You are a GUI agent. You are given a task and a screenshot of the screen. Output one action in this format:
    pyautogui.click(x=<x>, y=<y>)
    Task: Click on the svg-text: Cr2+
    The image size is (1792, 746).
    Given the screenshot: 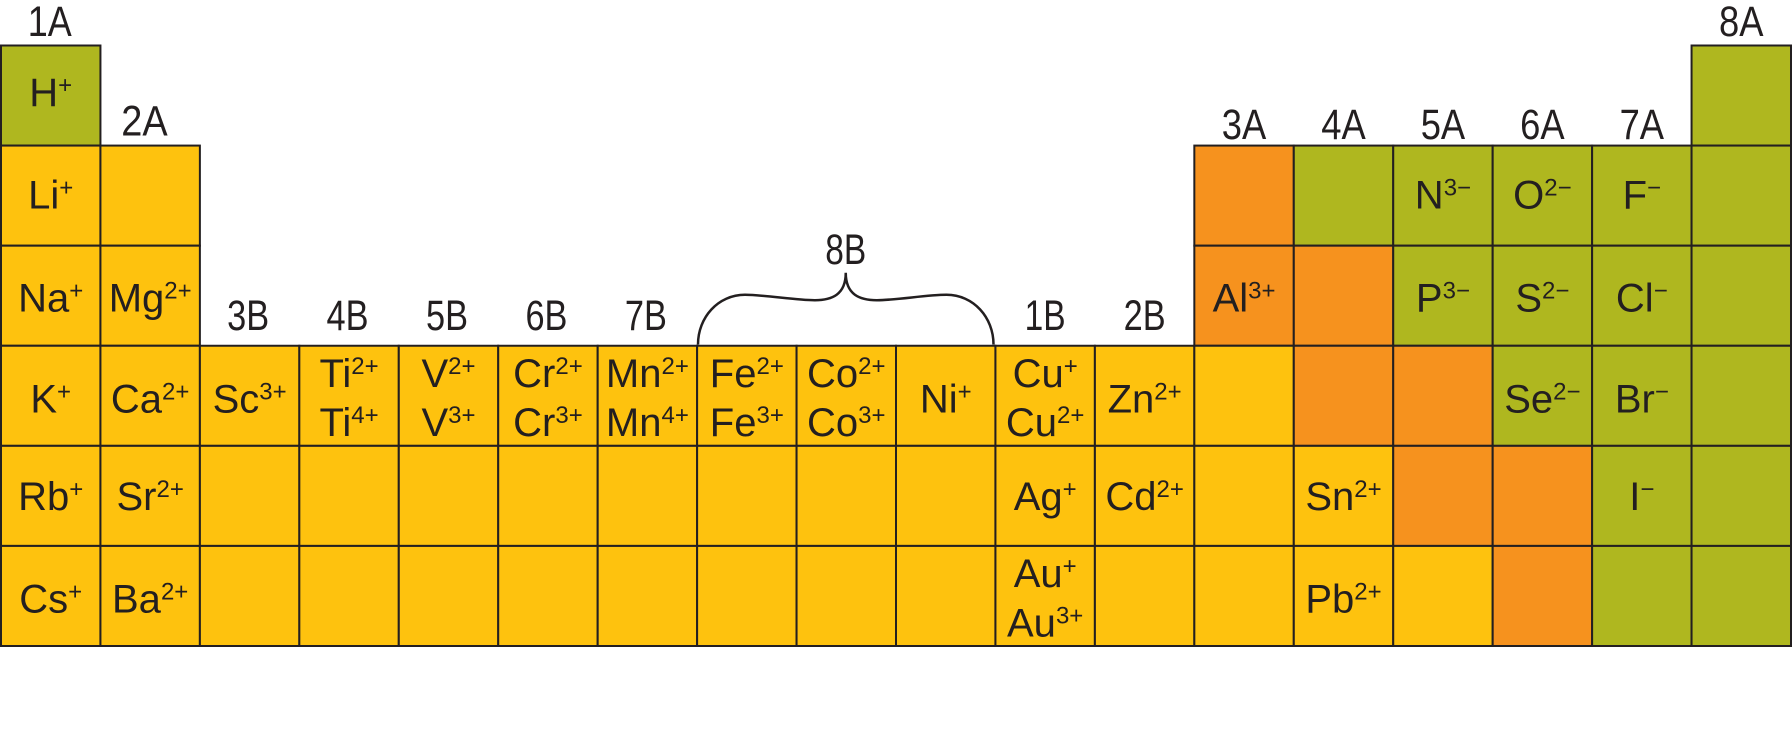 What is the action you would take?
    pyautogui.click(x=548, y=374)
    